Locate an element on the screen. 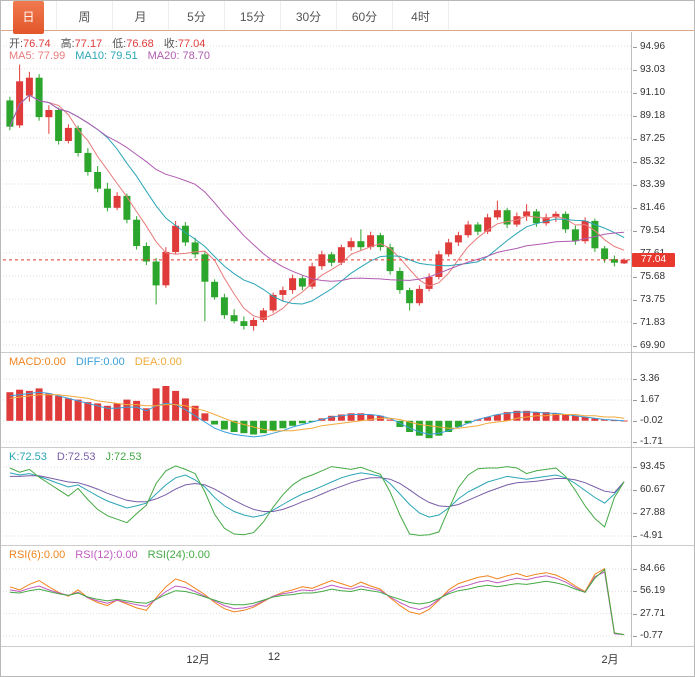 The width and height of the screenshot is (695, 677). legend-item: DIFF:0.00 is located at coordinates (100, 362).